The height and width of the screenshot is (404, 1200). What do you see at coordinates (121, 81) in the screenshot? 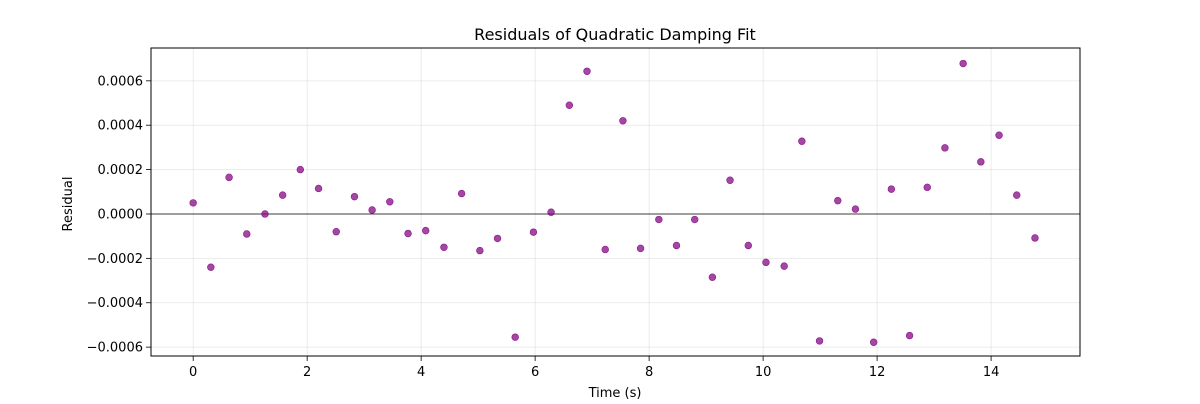
I see `y-tick-label: 0.0006` at bounding box center [121, 81].